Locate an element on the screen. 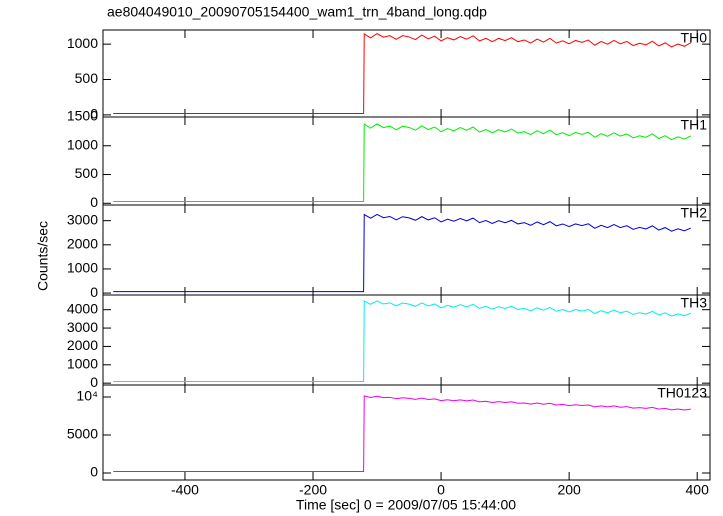 The width and height of the screenshot is (723, 516). x-tick-label: -400 is located at coordinates (185, 490).